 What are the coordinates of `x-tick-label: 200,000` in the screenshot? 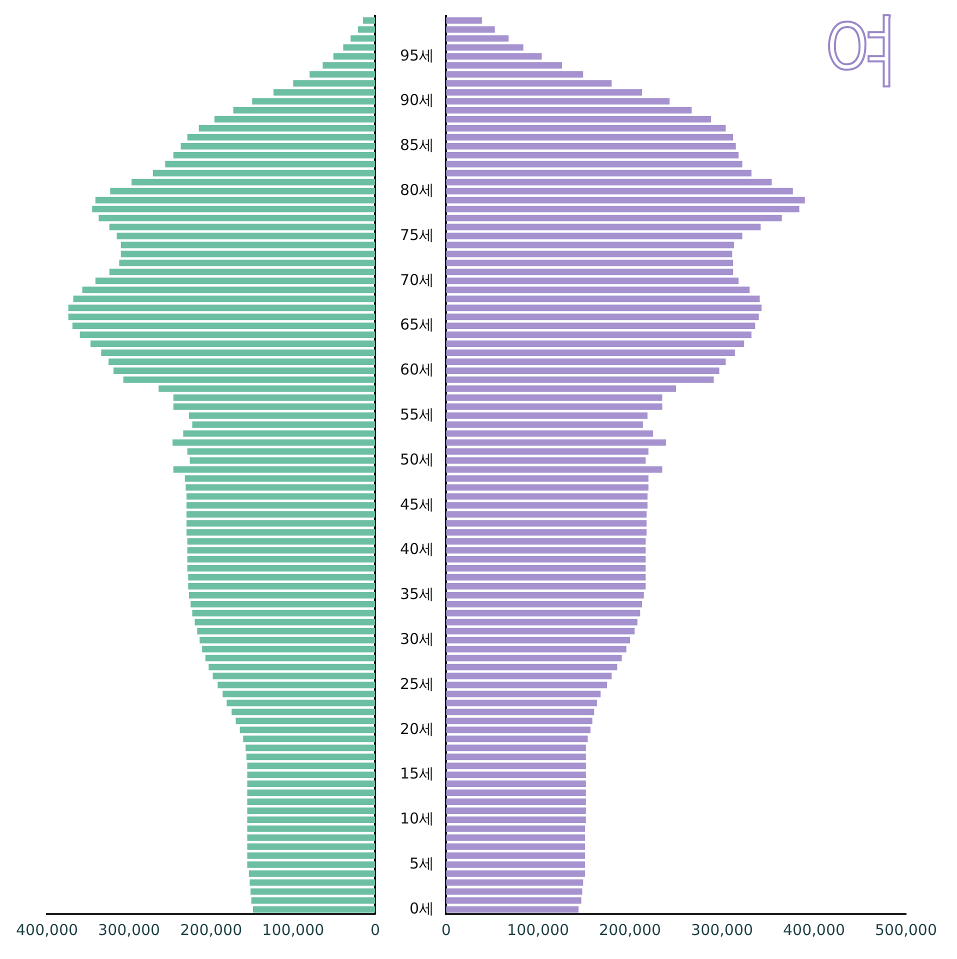 It's located at (630, 929).